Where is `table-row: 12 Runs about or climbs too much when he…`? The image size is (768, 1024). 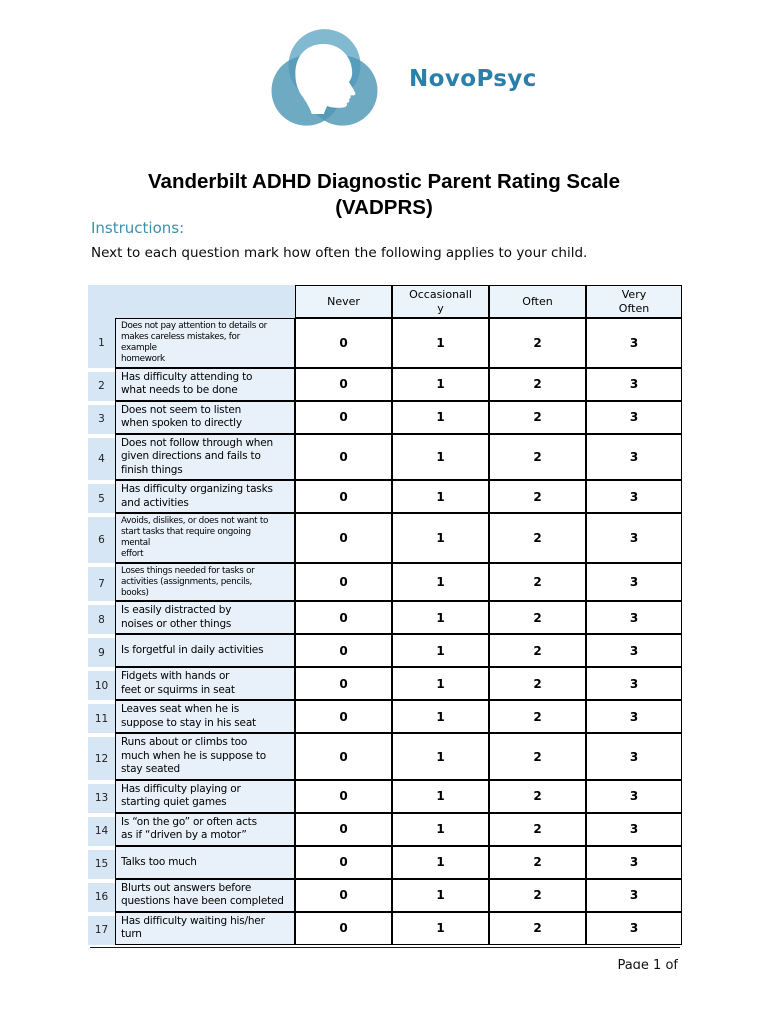 table-row: 12 Runs about or climbs too much when he… is located at coordinates (385, 756).